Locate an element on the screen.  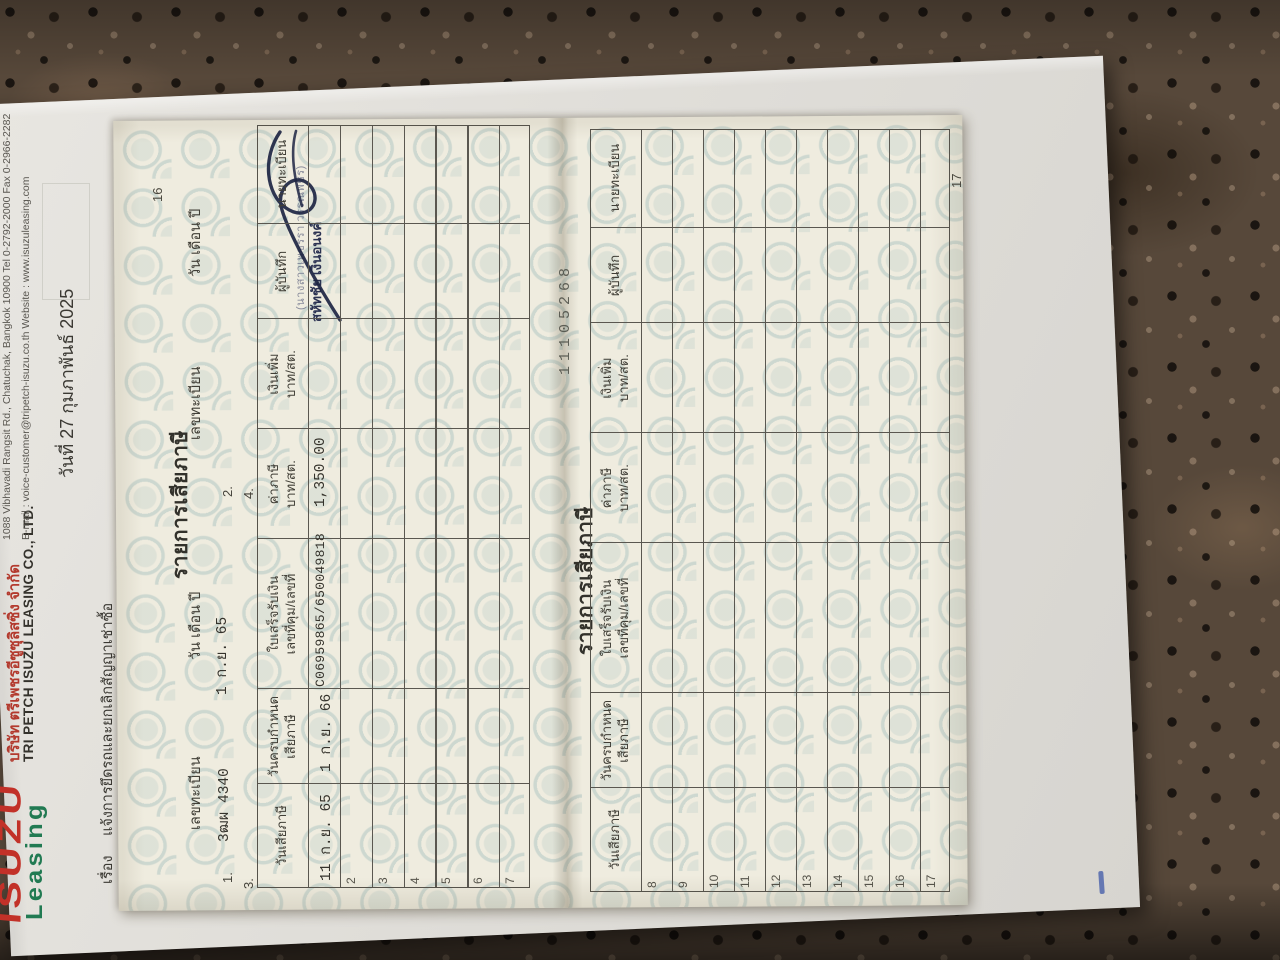
row-number: 3 is located at coordinates (382, 880).